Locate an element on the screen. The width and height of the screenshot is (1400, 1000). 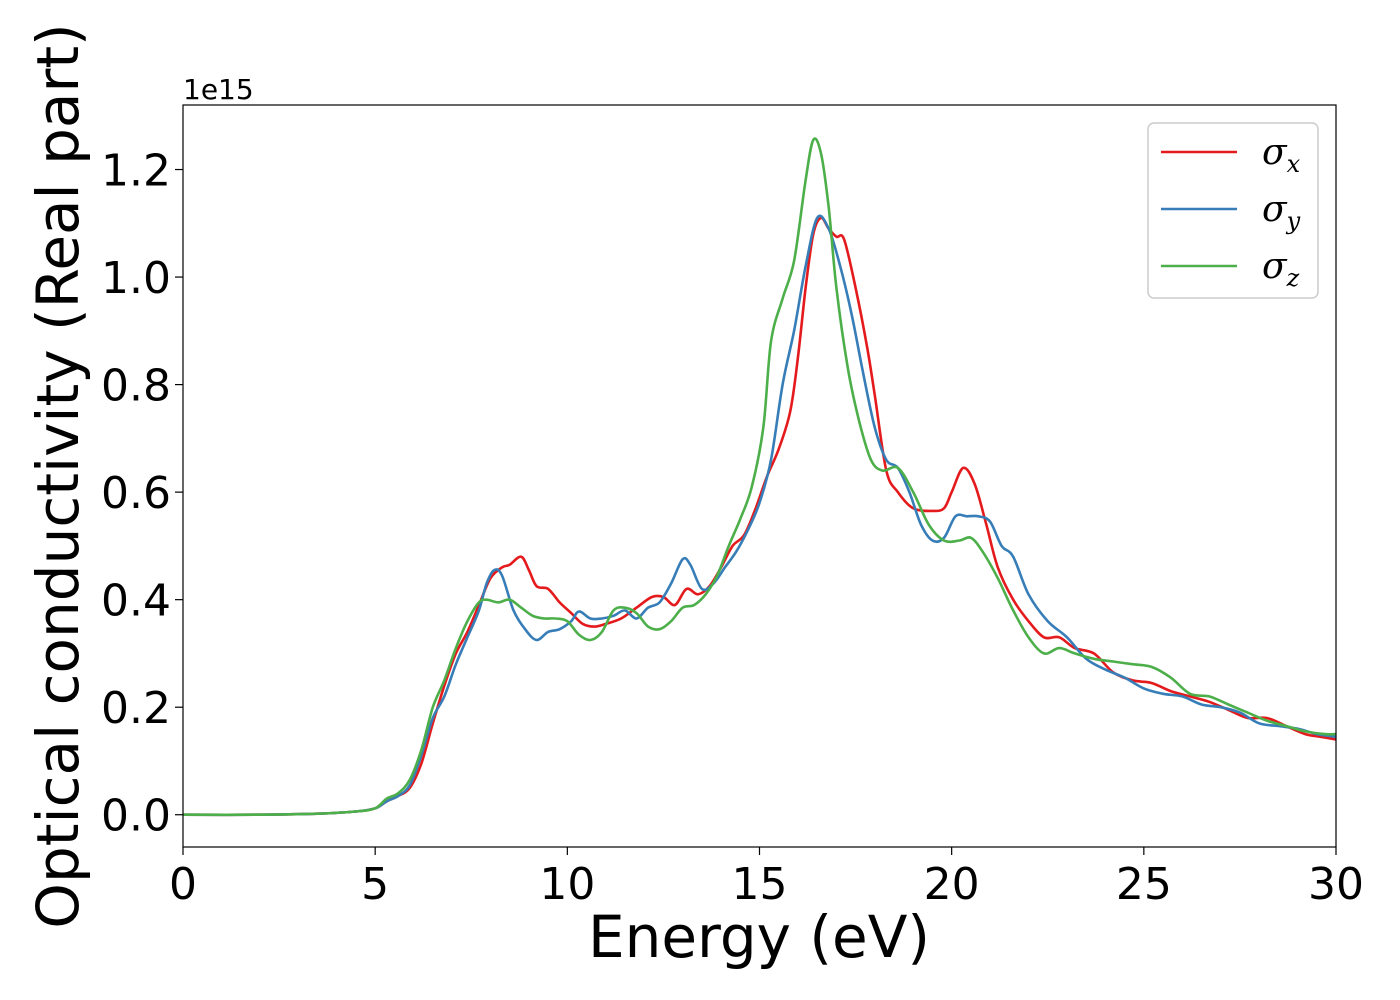
x-tick-label: 10 is located at coordinates (567, 884).